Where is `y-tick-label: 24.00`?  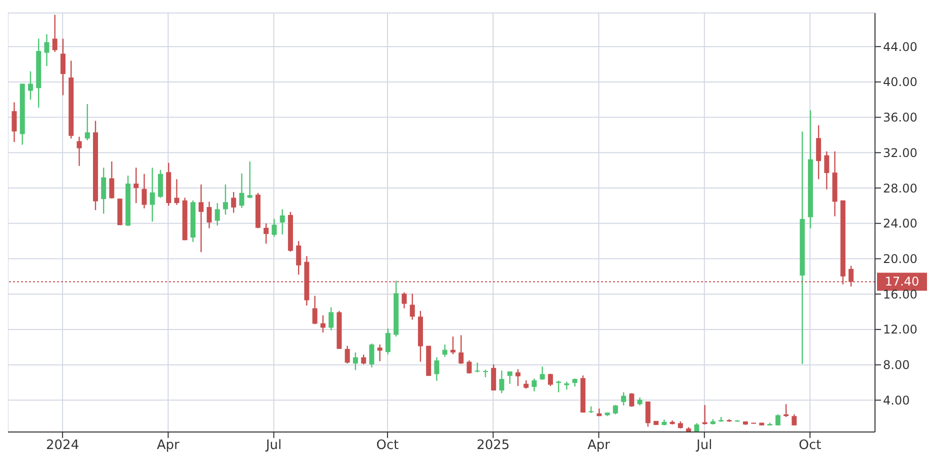
y-tick-label: 24.00 is located at coordinates (900, 223).